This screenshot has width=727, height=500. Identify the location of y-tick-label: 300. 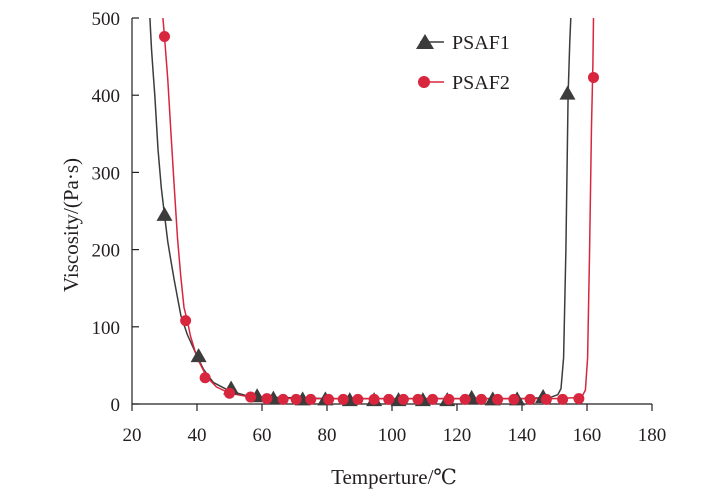
(106, 173).